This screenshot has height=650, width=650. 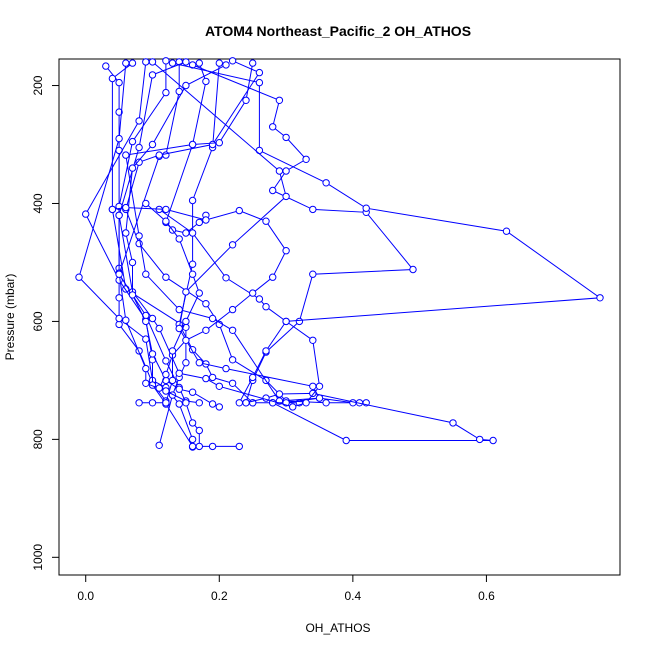 What do you see at coordinates (38, 203) in the screenshot?
I see `y-tick-label: 400` at bounding box center [38, 203].